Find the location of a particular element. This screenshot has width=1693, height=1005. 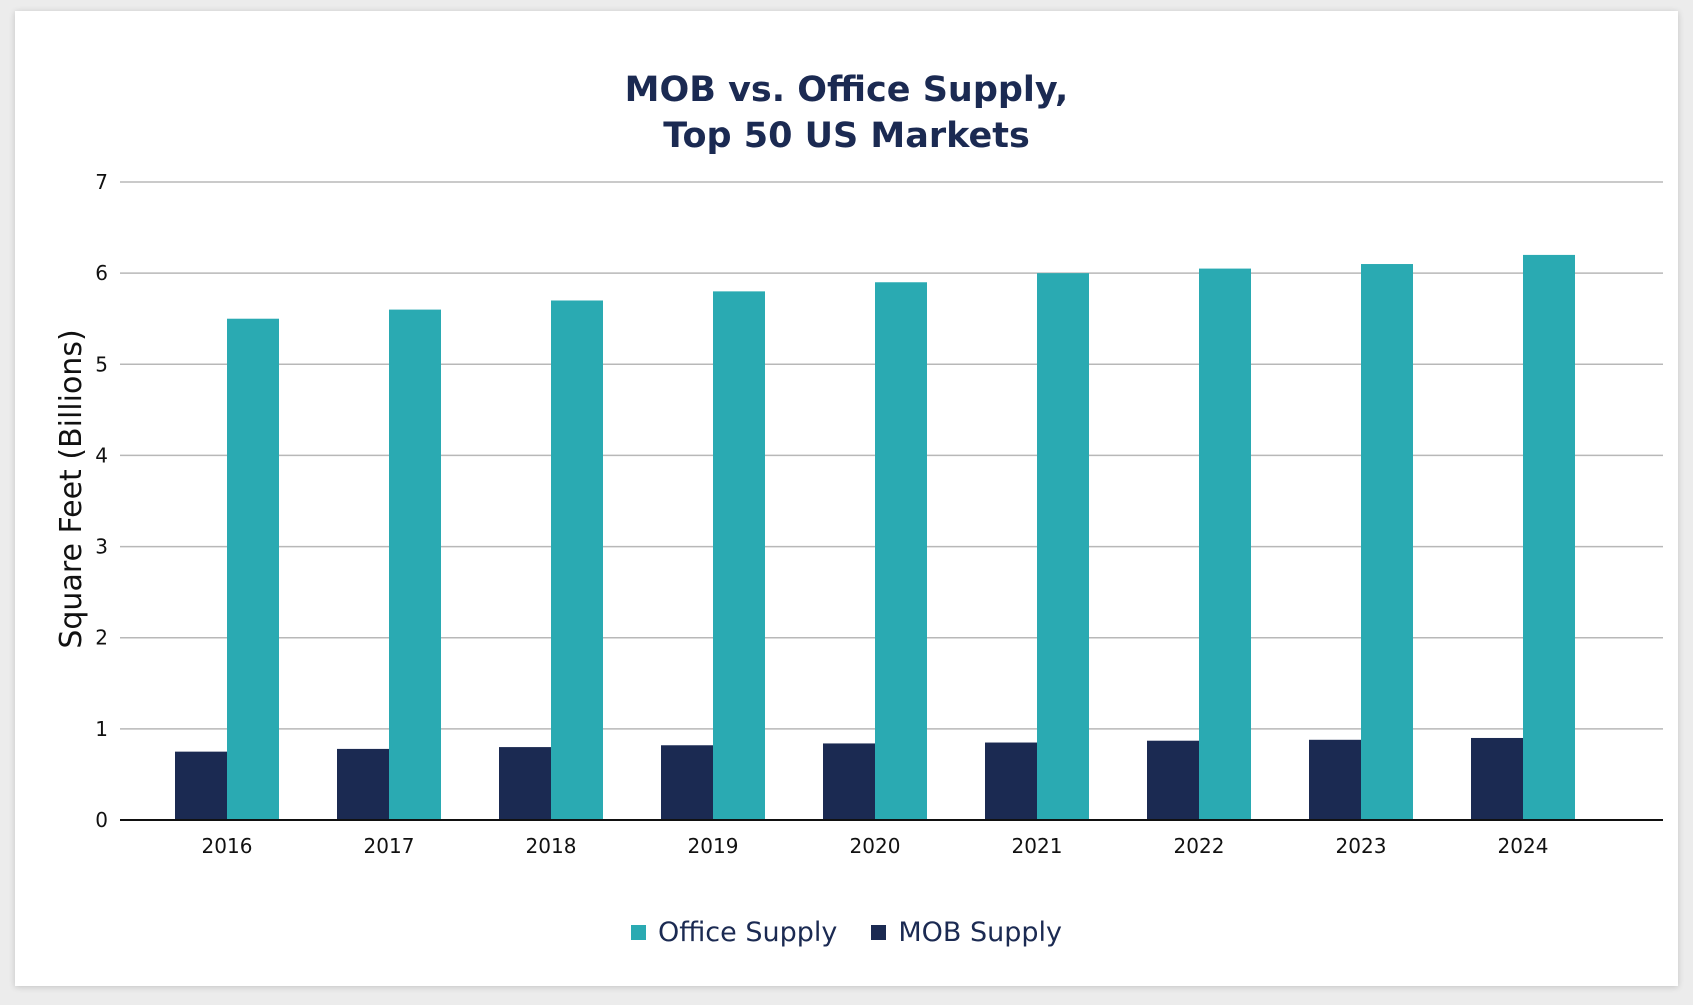

bar-mob-supply-2019 is located at coordinates (687, 782).